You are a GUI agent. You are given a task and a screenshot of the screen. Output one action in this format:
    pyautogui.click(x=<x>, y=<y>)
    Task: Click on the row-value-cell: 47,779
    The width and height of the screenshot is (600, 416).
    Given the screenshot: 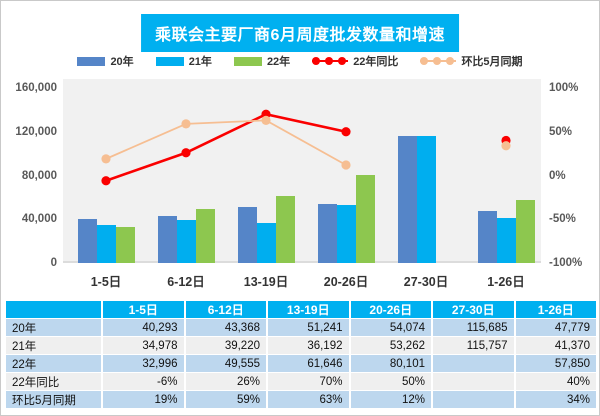 What is the action you would take?
    pyautogui.click(x=555, y=327)
    